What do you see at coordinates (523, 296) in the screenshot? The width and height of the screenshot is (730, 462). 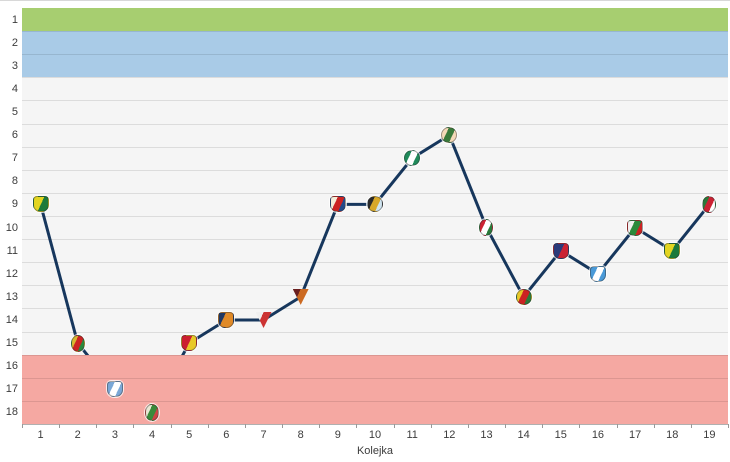 I see `crest-yellow-red-circle-icon` at bounding box center [523, 296].